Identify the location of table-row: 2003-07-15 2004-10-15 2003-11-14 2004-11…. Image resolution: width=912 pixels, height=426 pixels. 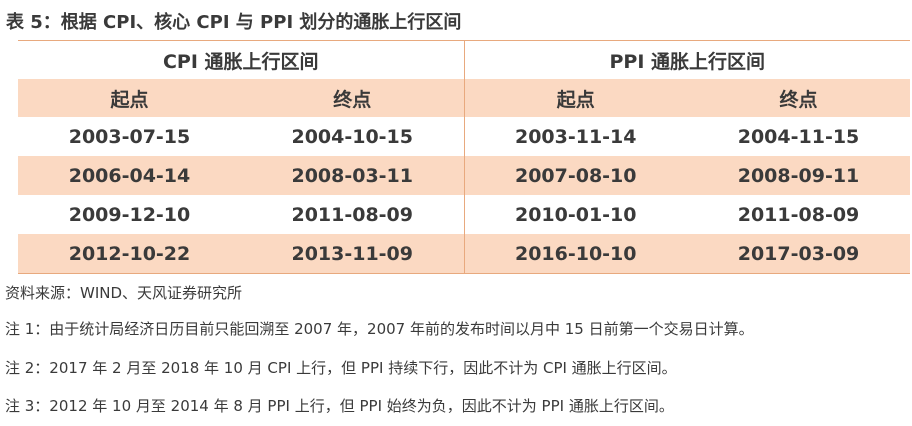
(464, 136).